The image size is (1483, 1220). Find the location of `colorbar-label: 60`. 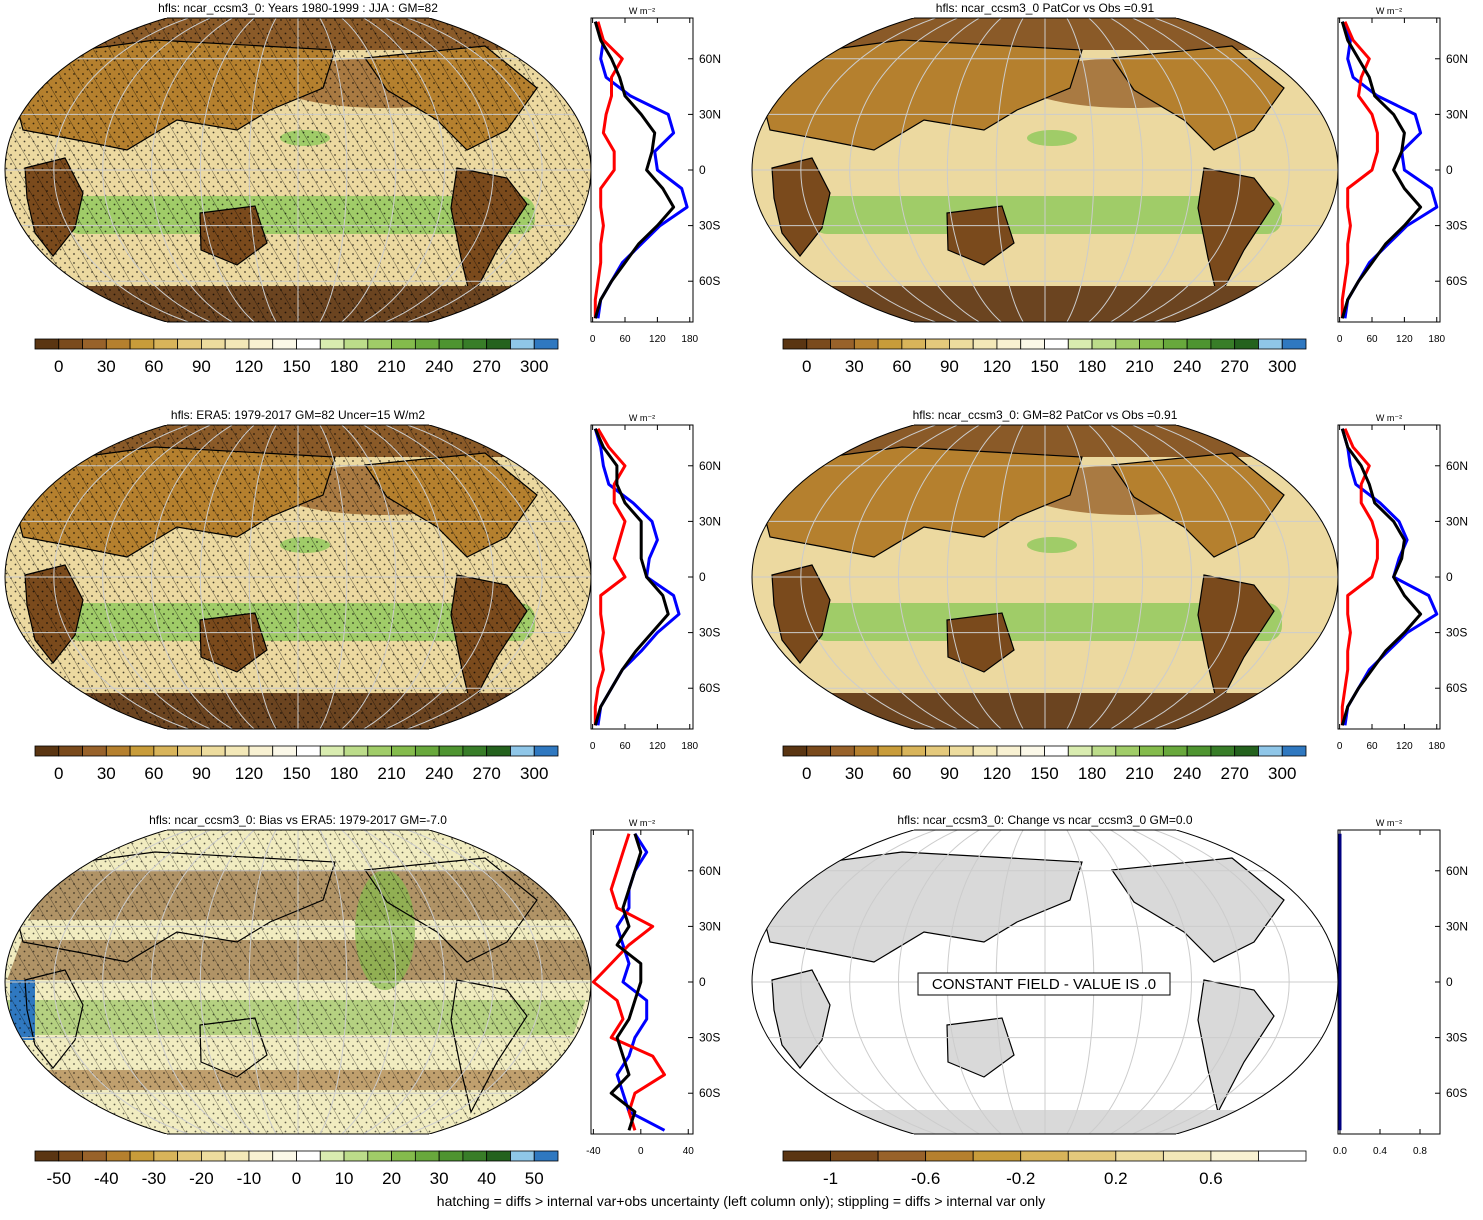

colorbar-label: 60 is located at coordinates (153, 773).